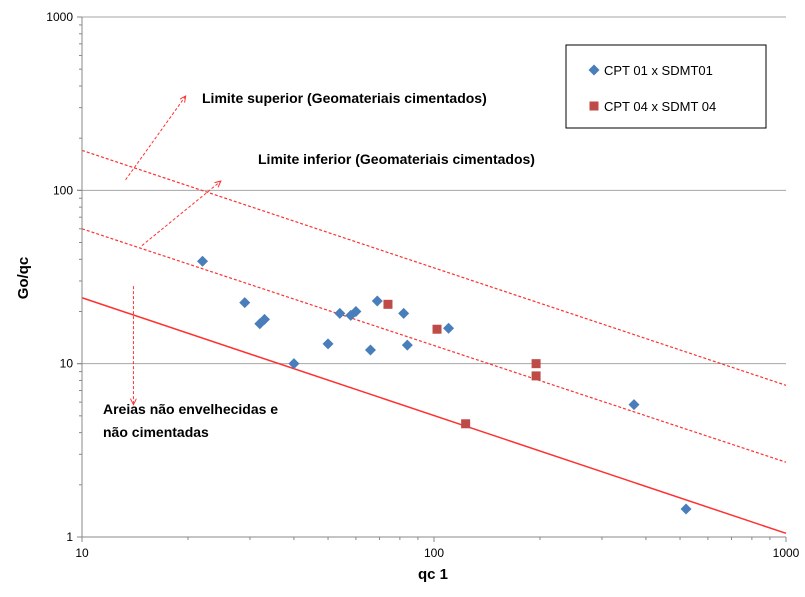 This screenshot has width=805, height=597. I want to click on x-axis-label: qc 1, so click(433, 574).